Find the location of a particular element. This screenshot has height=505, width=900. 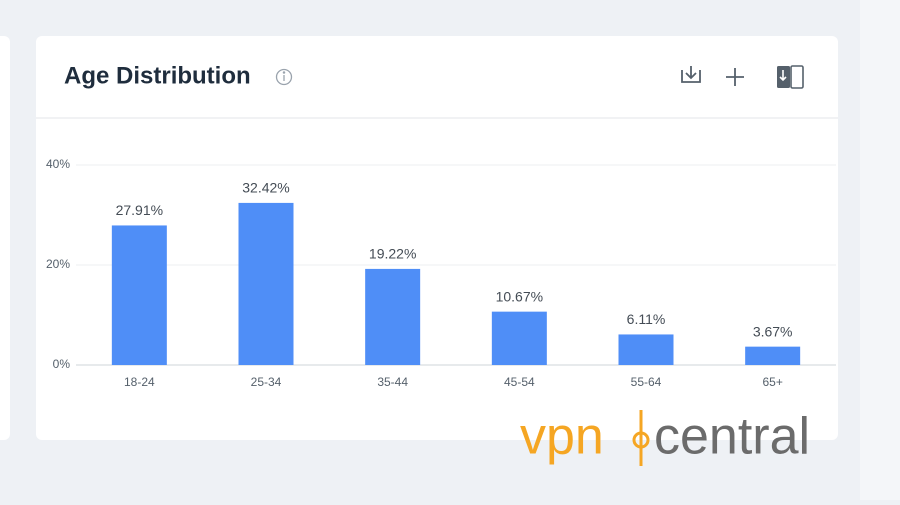

watermark-pin is located at coordinates (641, 438).